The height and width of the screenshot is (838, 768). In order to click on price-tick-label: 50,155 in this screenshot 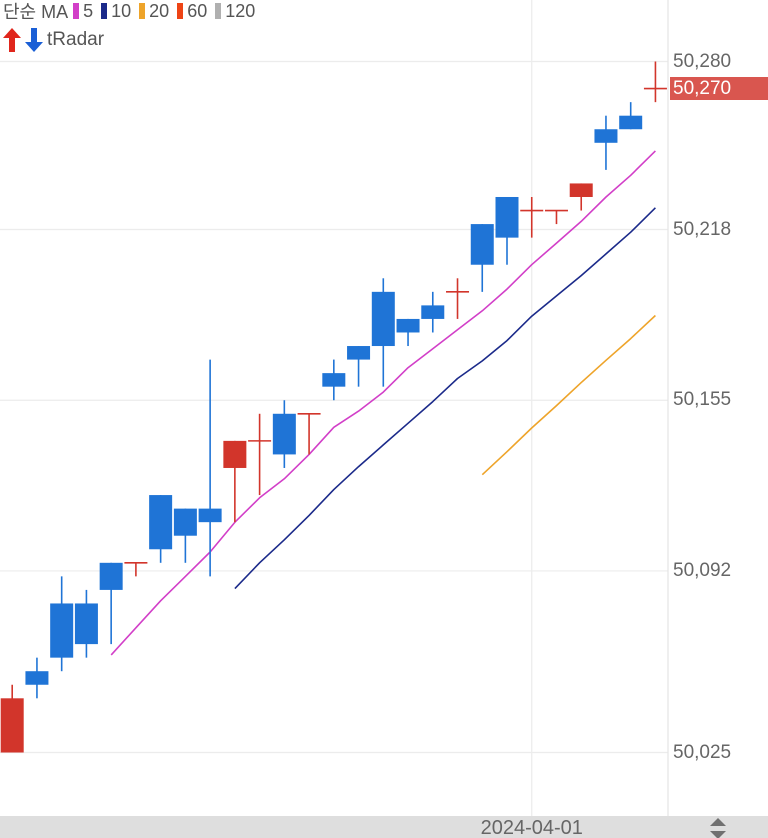, I will do `click(702, 400)`.